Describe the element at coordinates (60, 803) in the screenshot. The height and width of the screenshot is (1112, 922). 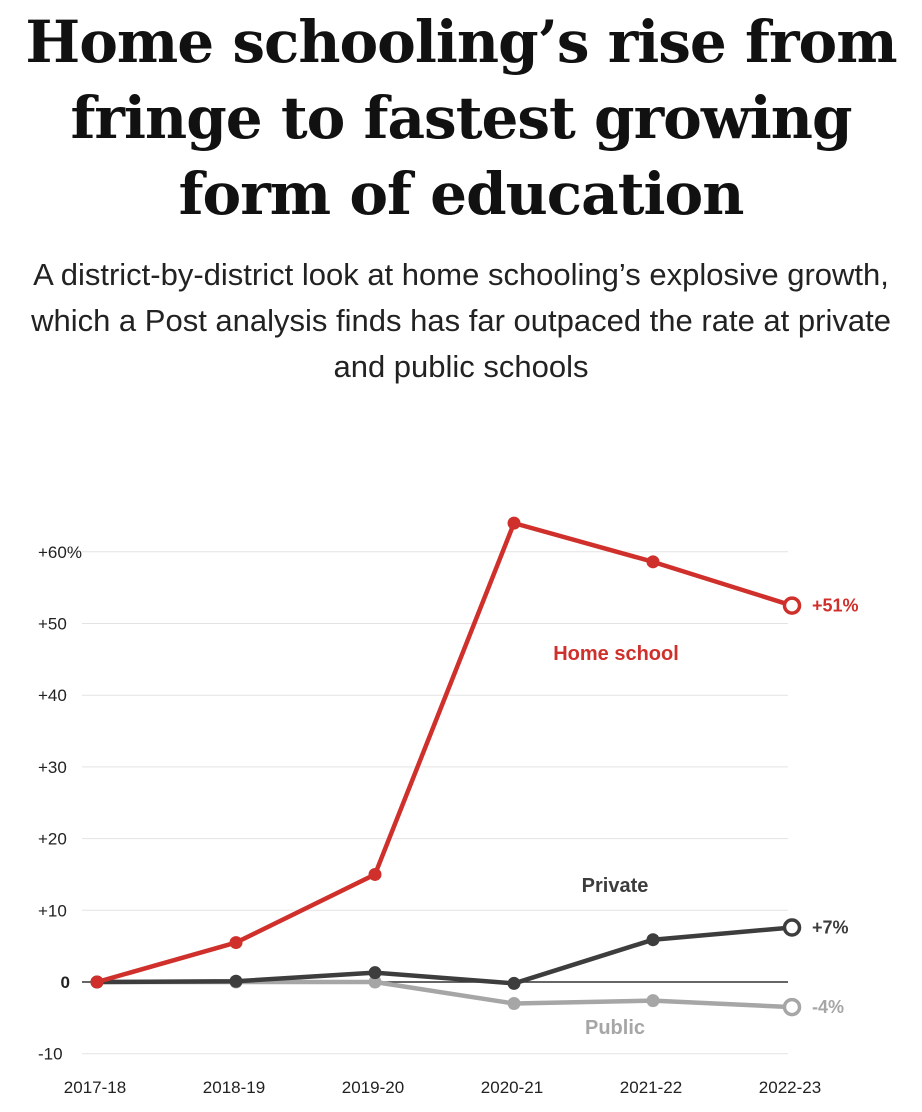
I see `y-axis-ticks: +60% +50 +40 +30 +20 +10 0 -10` at that location.